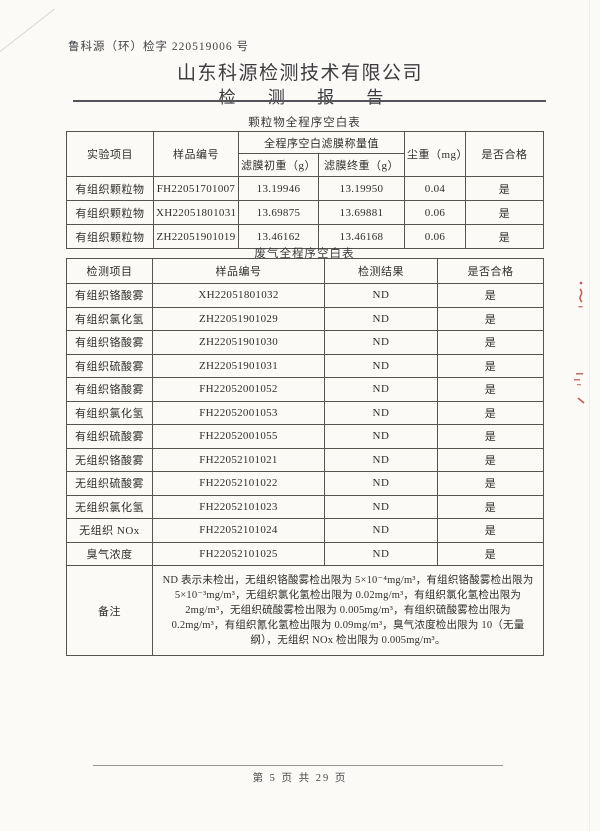  Describe the element at coordinates (109, 553) in the screenshot. I see `cell-item: 臭气浓度` at that location.